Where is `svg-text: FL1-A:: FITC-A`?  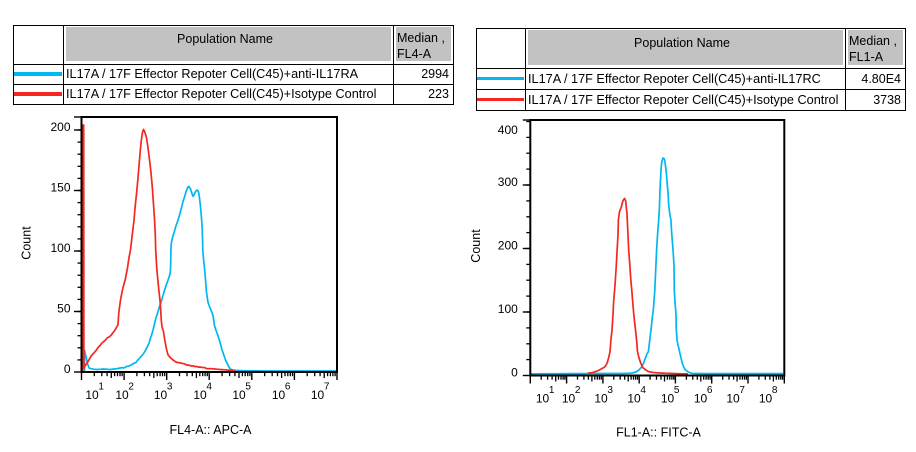 svg-text: FL1-A:: FITC-A is located at coordinates (658, 432).